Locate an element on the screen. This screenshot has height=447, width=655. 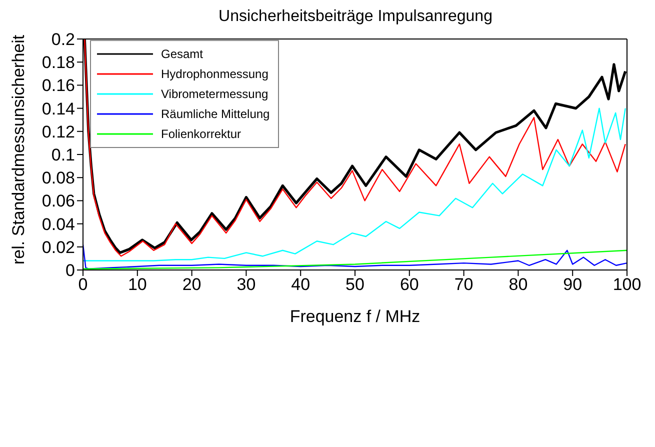
x-tick-label: 10 is located at coordinates (137, 284).